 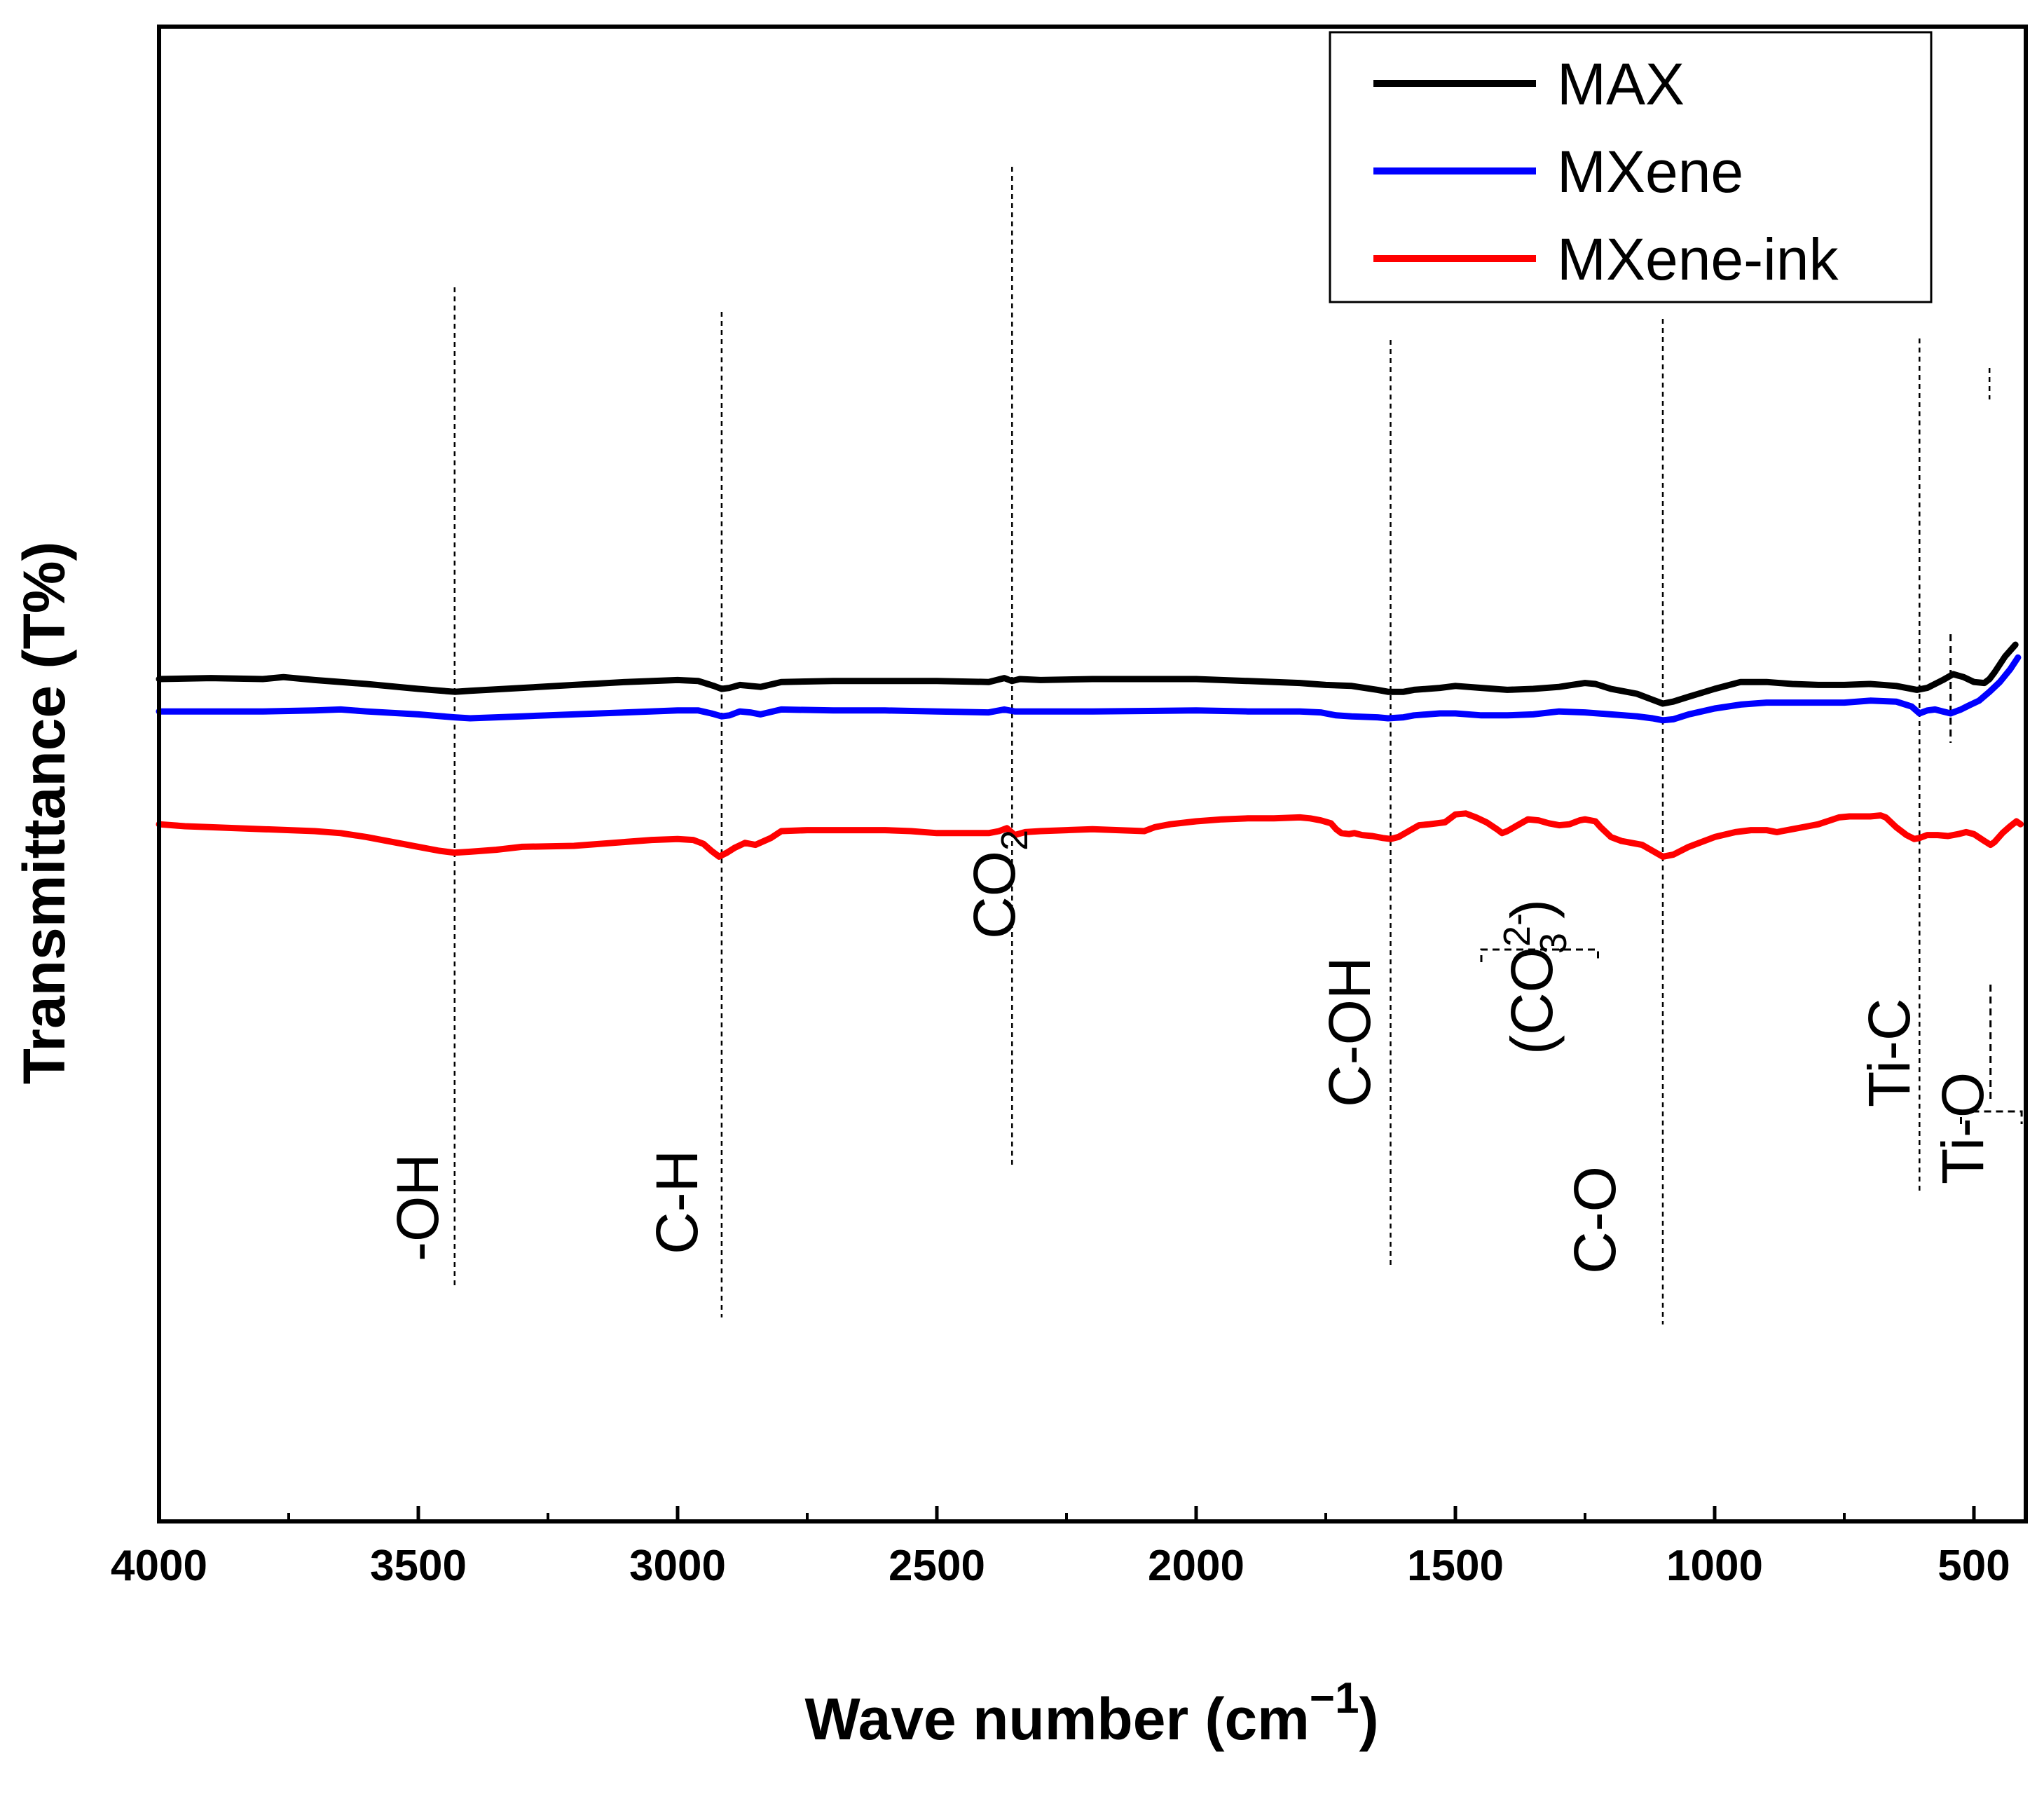 I want to click on annotation-label: C-OH, so click(x=1350, y=1032).